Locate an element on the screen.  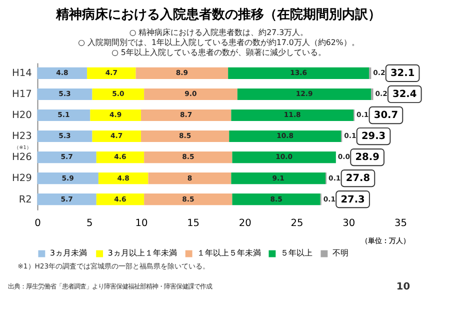
x-tick-label: 30 is located at coordinates (349, 224).